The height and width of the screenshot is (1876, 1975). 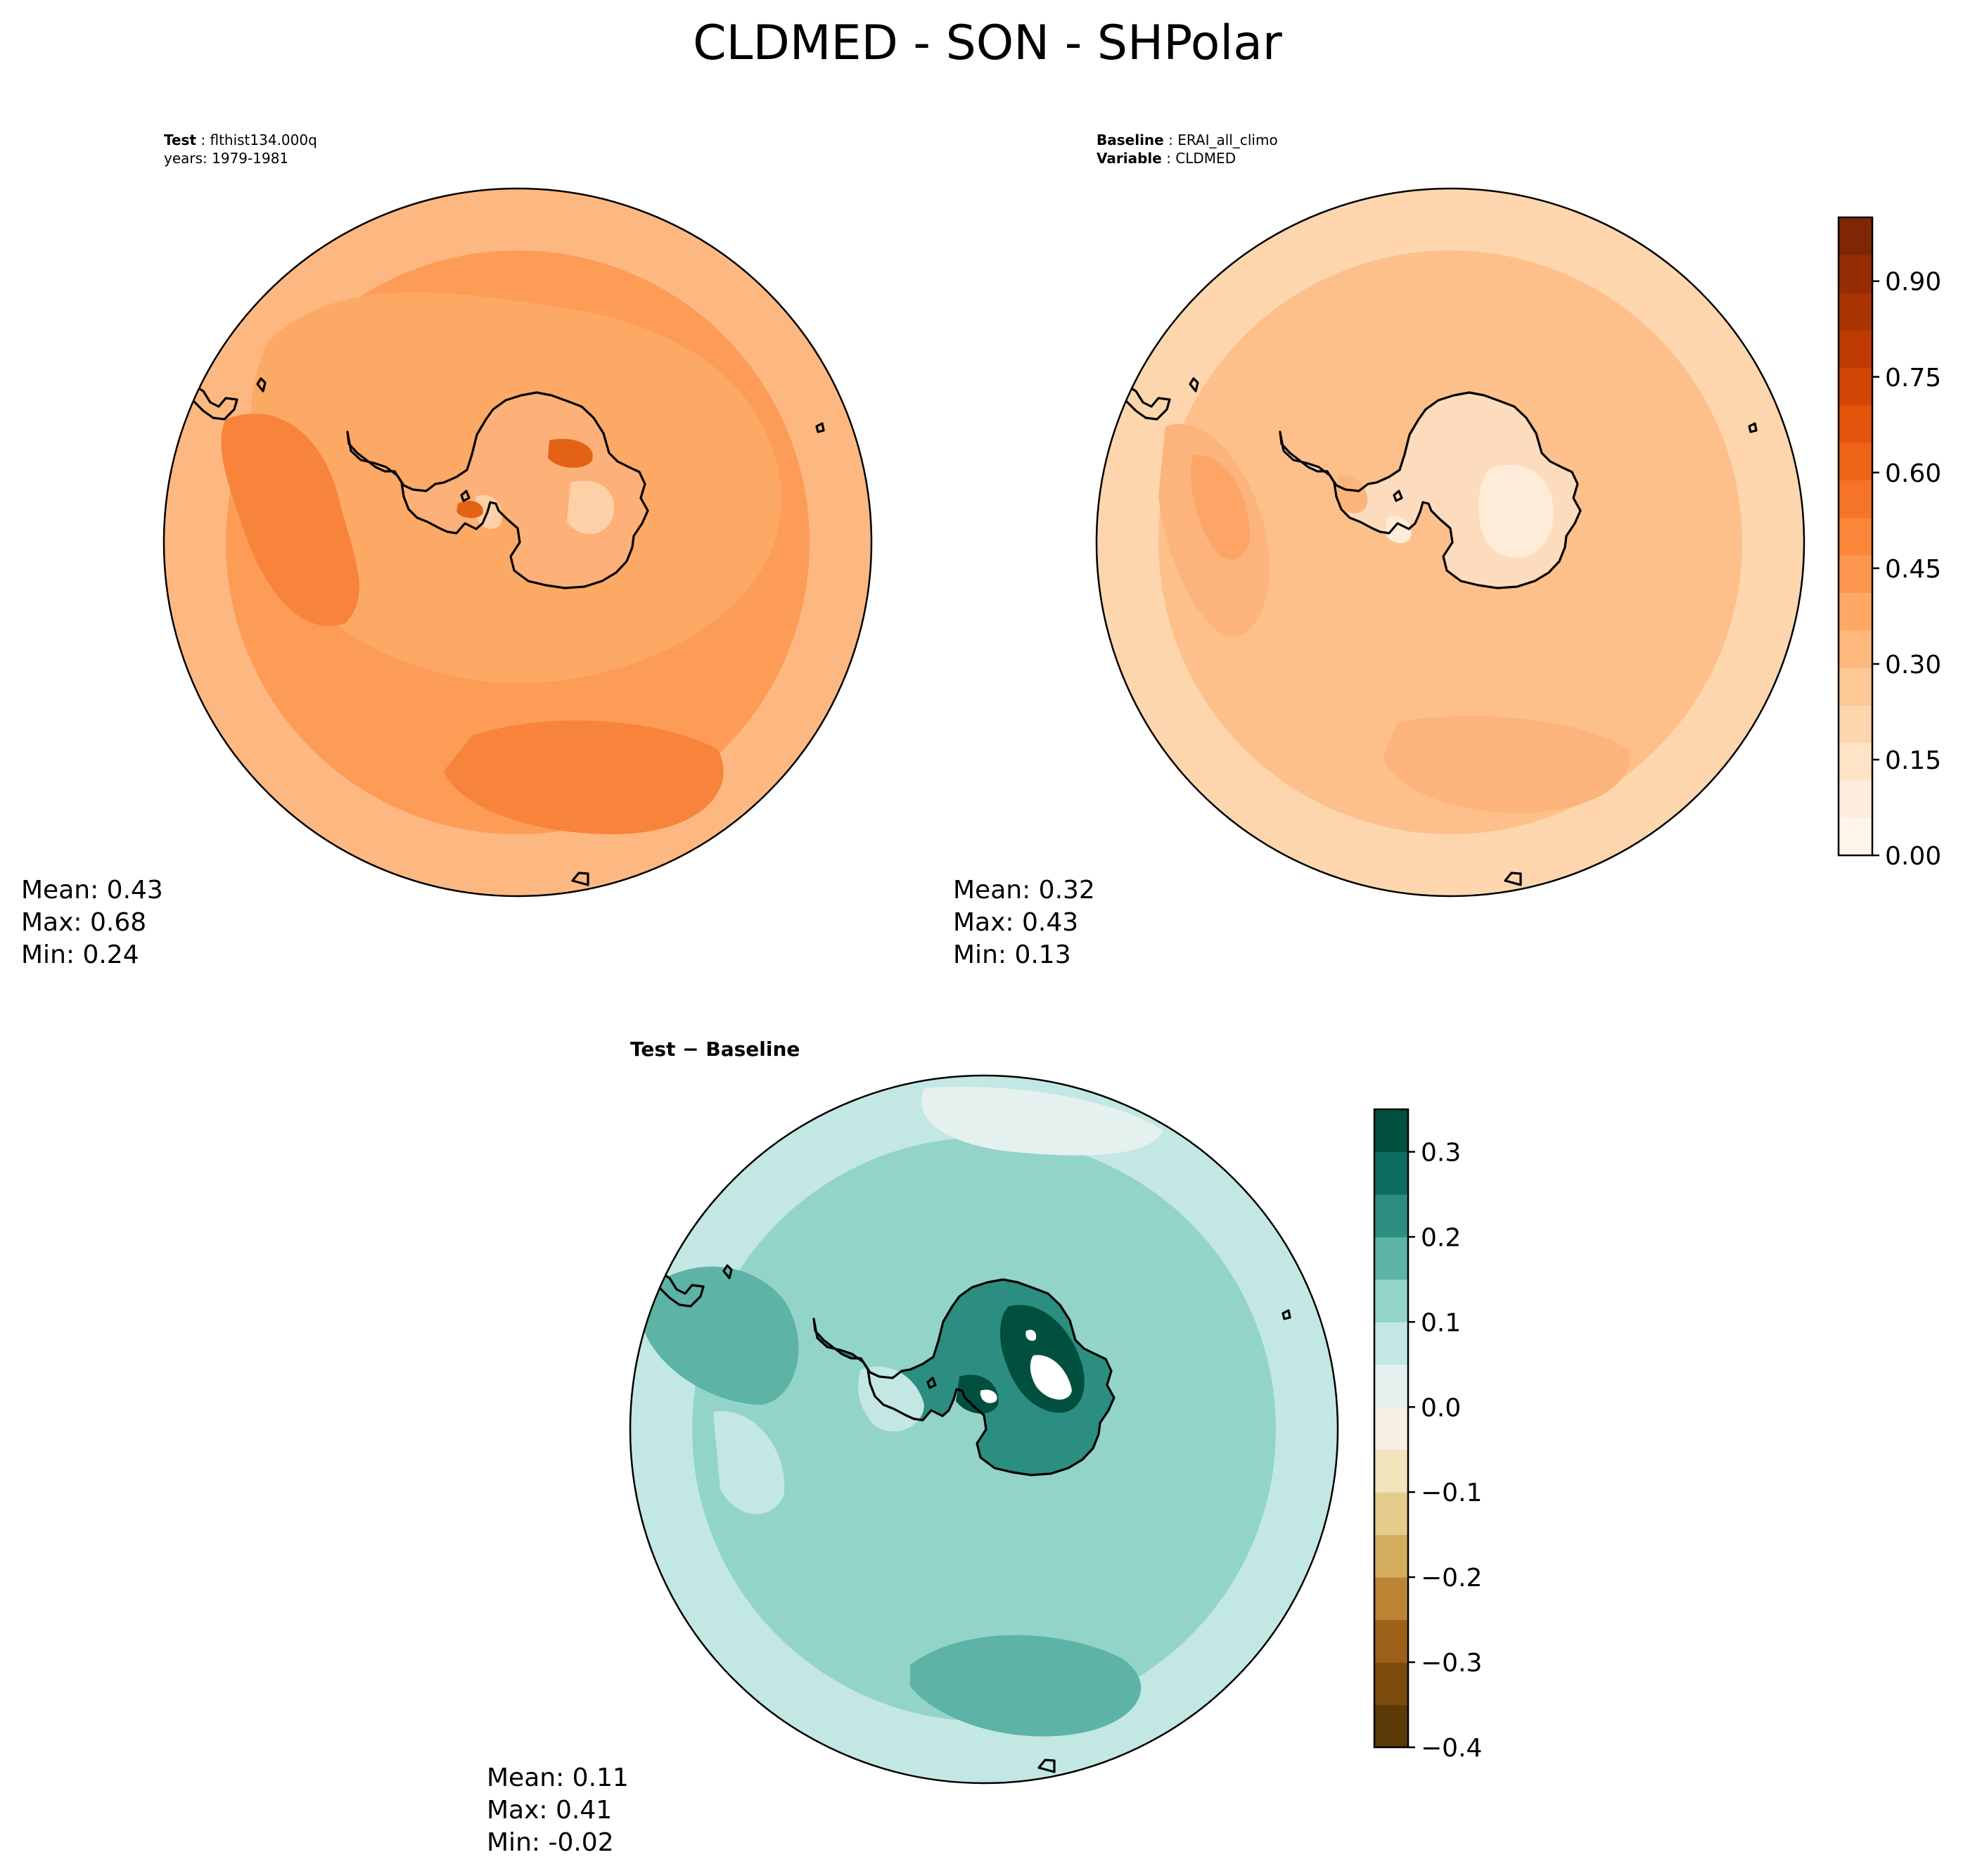 What do you see at coordinates (1451, 1663) in the screenshot?
I see `cbar-diff-tick-label-1: −0.3` at bounding box center [1451, 1663].